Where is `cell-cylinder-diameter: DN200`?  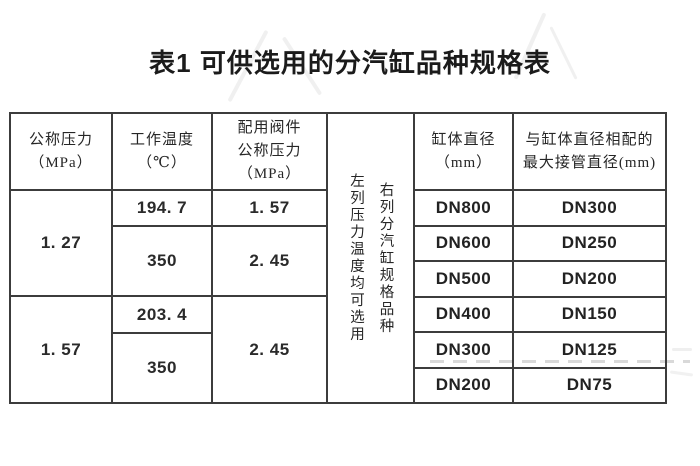 cell-cylinder-diameter: DN200 is located at coordinates (463, 385).